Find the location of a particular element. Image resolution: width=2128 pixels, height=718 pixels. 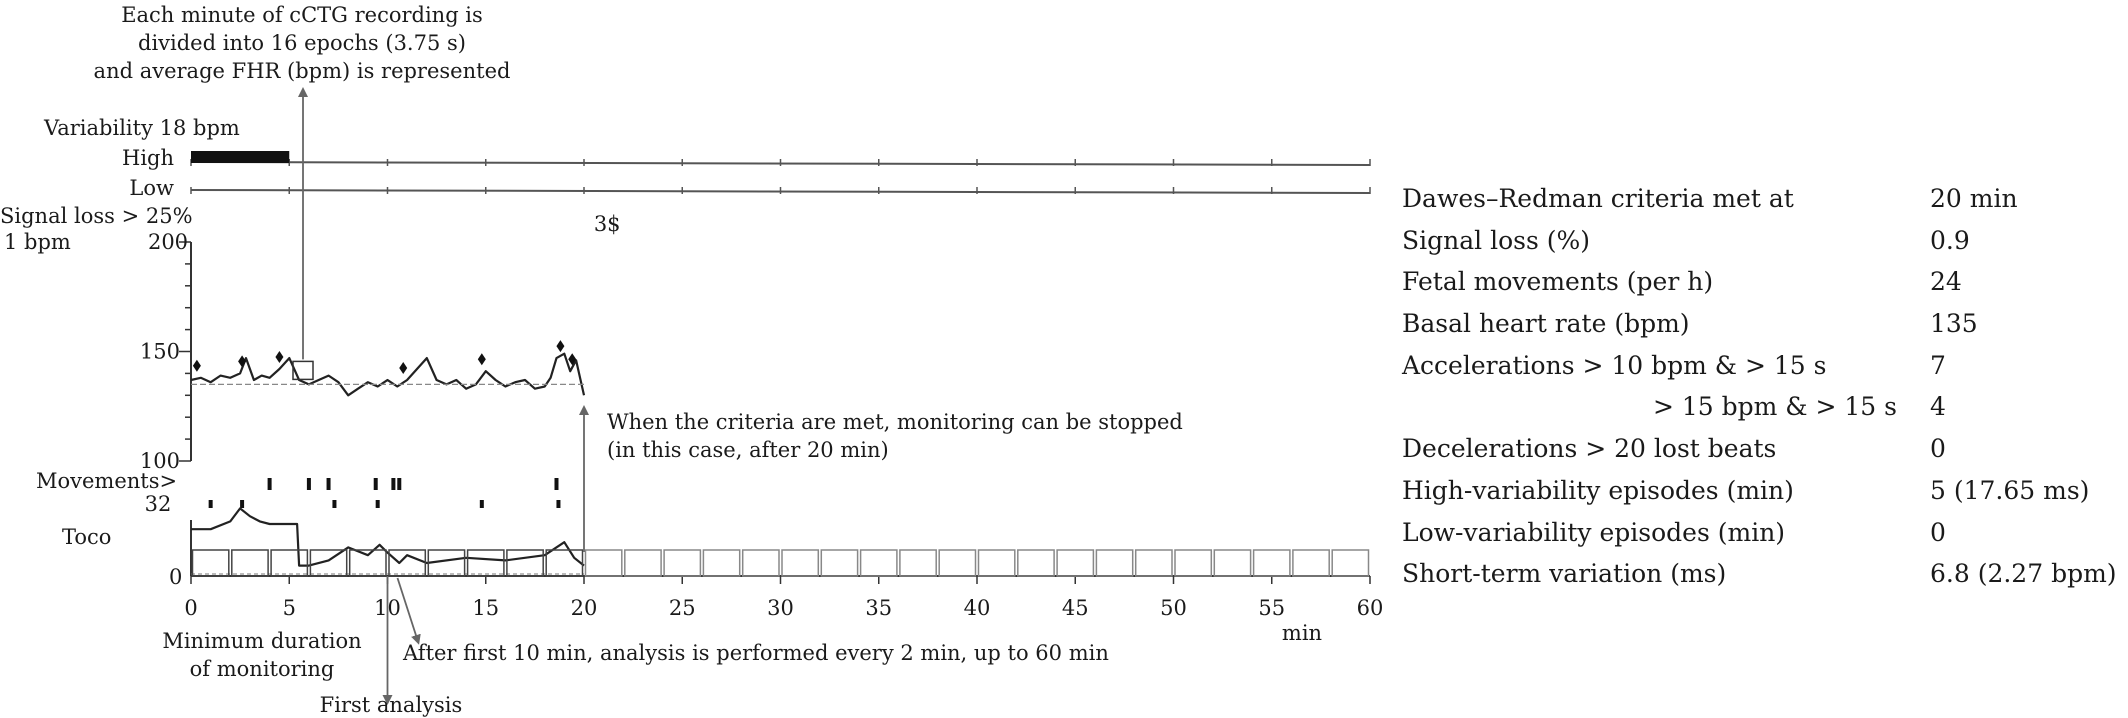

summary-label: Basal heart rate (bpm) is located at coordinates (1546, 324).